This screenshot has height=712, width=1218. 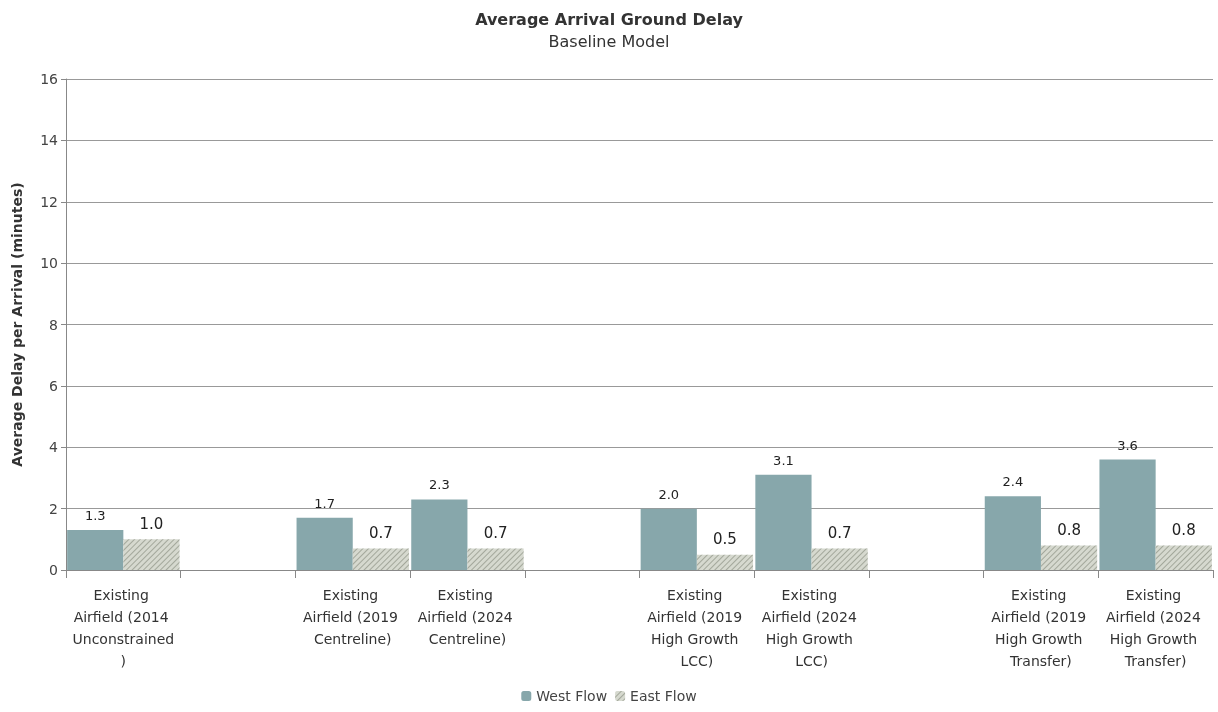 What do you see at coordinates (53, 324) in the screenshot?
I see `y-tick-label: 8` at bounding box center [53, 324].